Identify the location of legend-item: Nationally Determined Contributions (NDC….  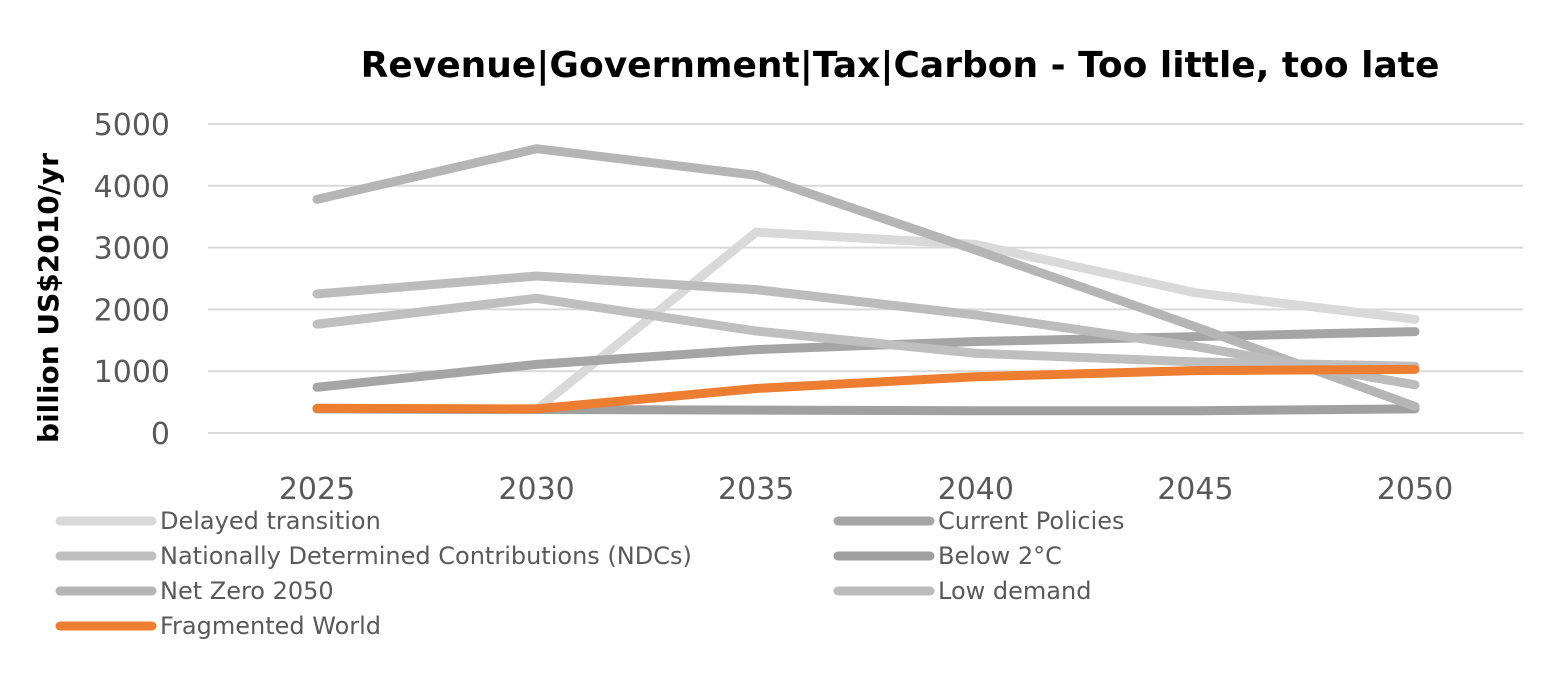
(373, 556).